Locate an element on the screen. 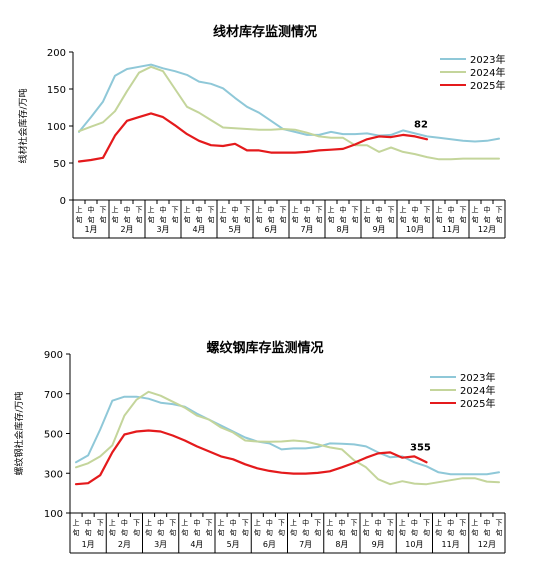  x-month-label: 9月 is located at coordinates (378, 229).